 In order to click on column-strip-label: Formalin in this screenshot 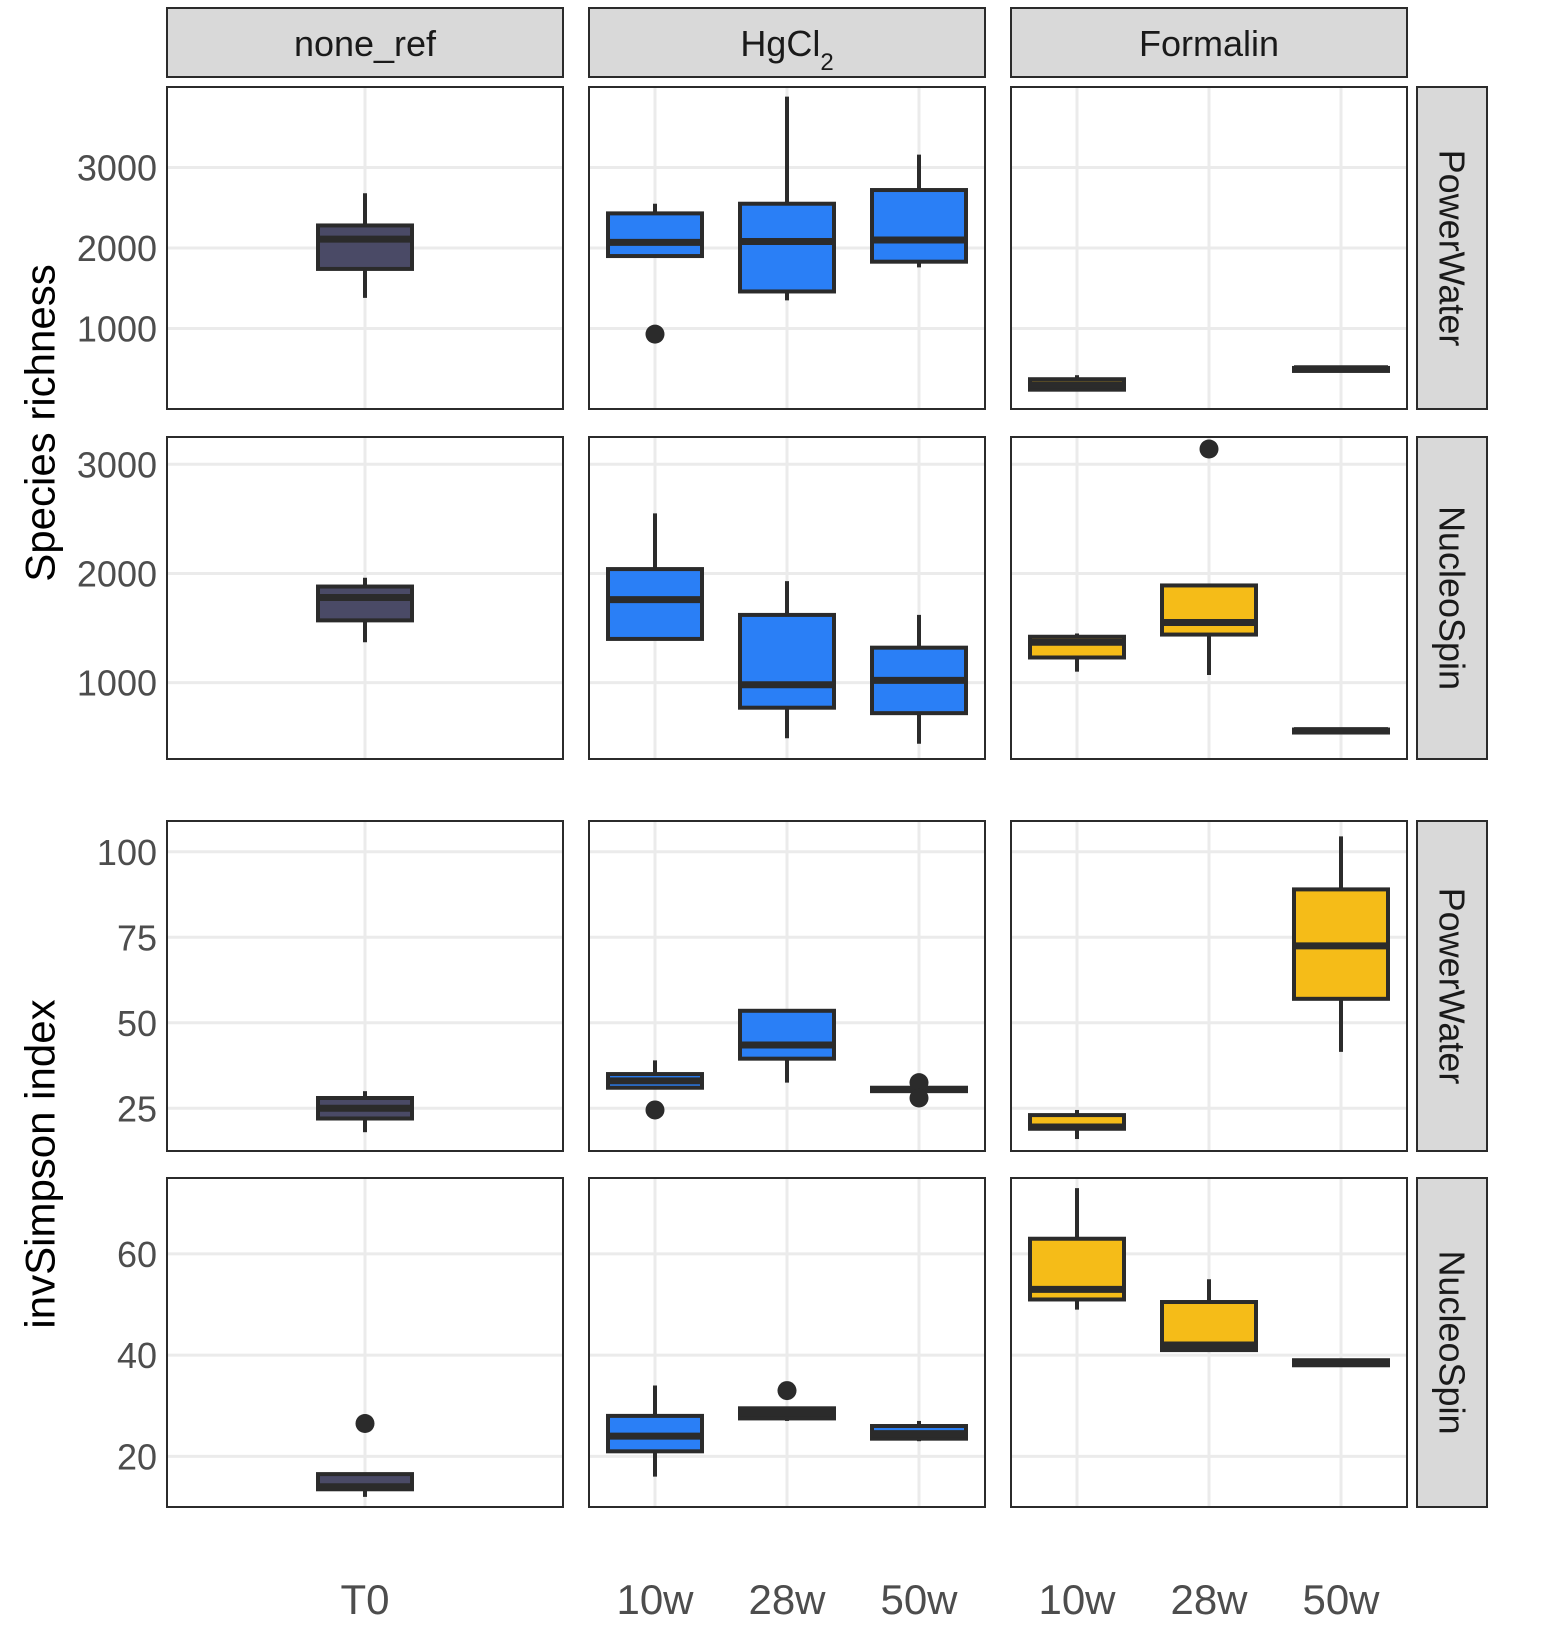, I will do `click(1209, 43)`.